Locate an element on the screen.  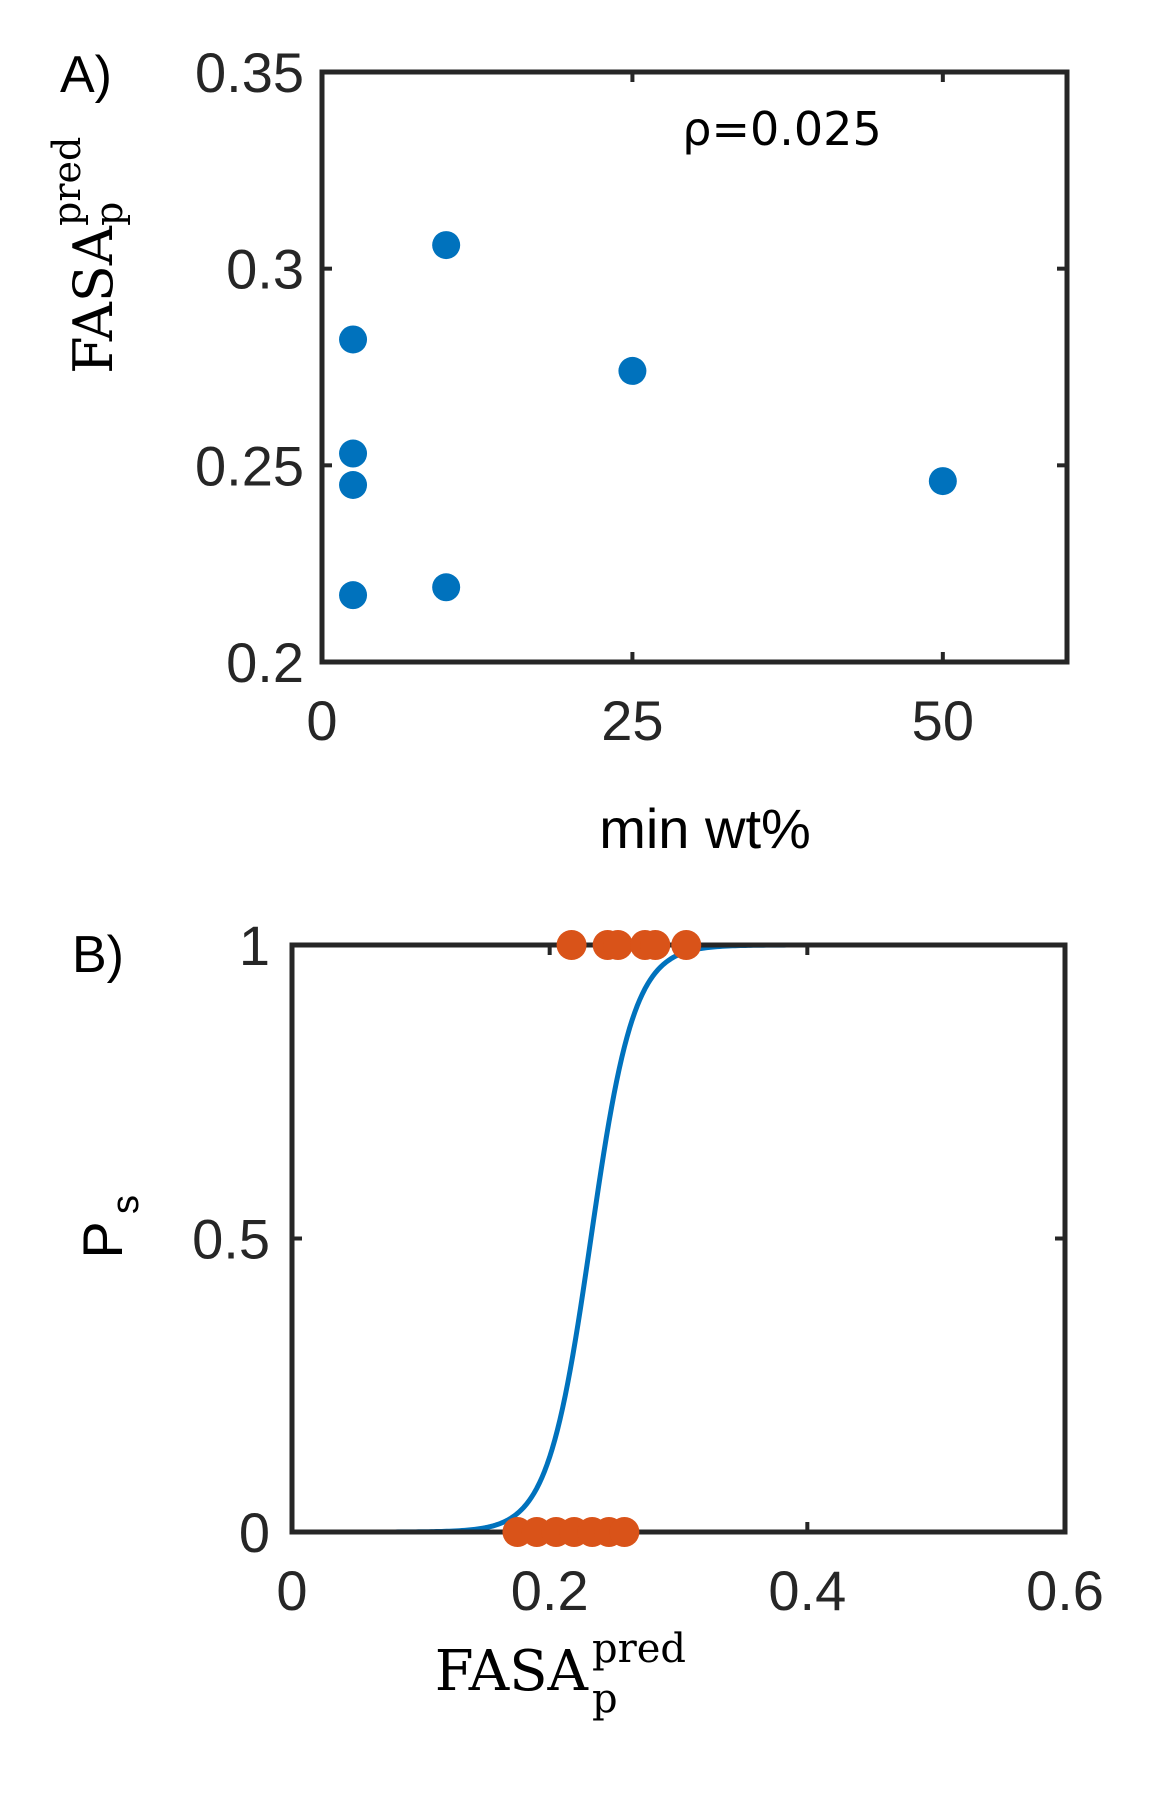
panel-b-y-axis-label: P s is located at coordinates (109, 1227).